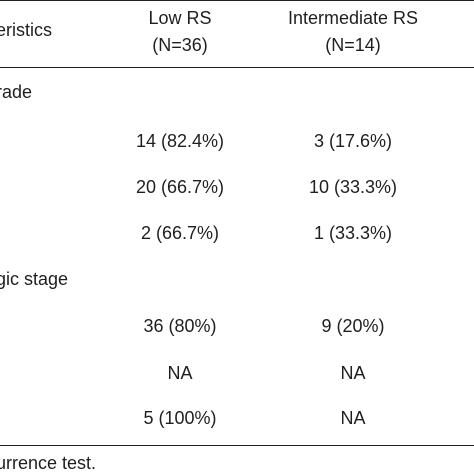 The width and height of the screenshot is (474, 474). Describe the element at coordinates (237, 445) in the screenshot. I see `table-bottom-rule` at that location.